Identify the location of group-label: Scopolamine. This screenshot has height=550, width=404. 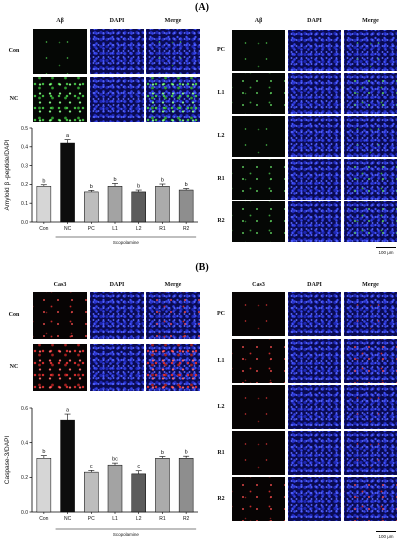
(126, 242).